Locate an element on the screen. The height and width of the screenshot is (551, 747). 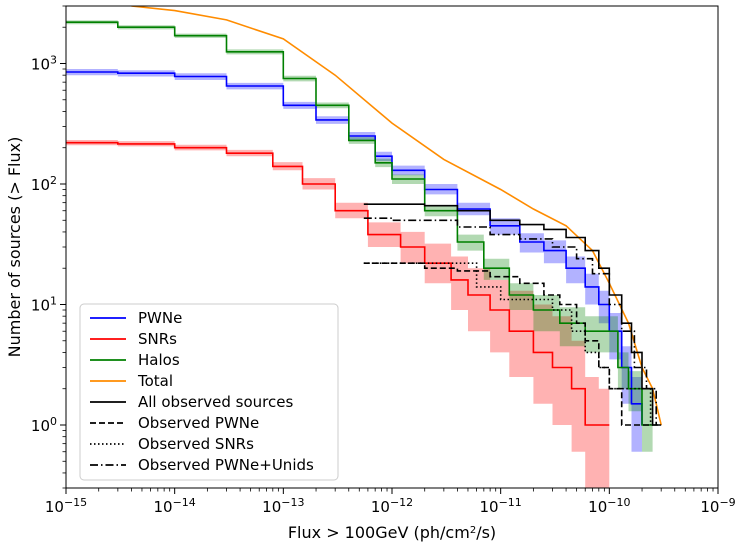
legend-frame is located at coordinates (209, 392).